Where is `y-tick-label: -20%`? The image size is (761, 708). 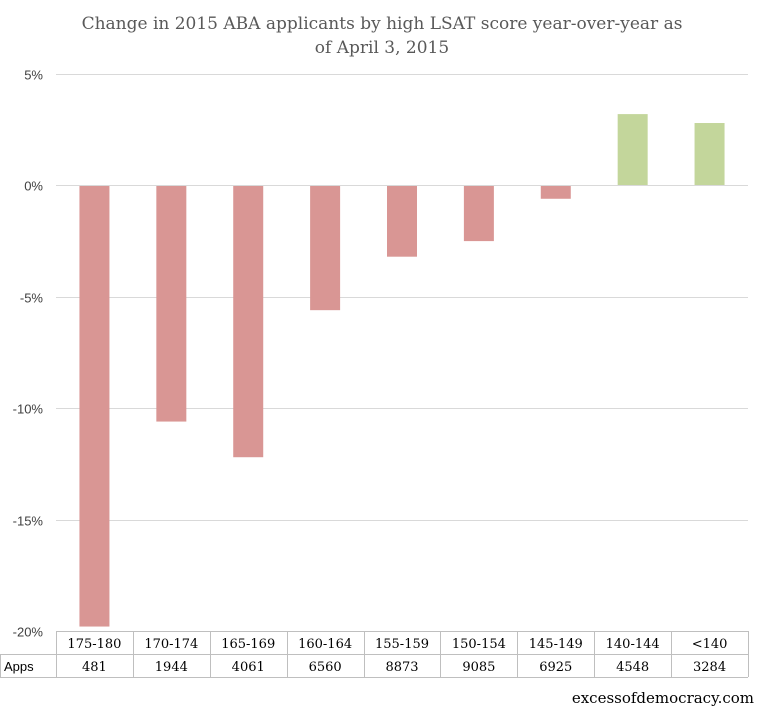 y-tick-label: -20% is located at coordinates (28, 632).